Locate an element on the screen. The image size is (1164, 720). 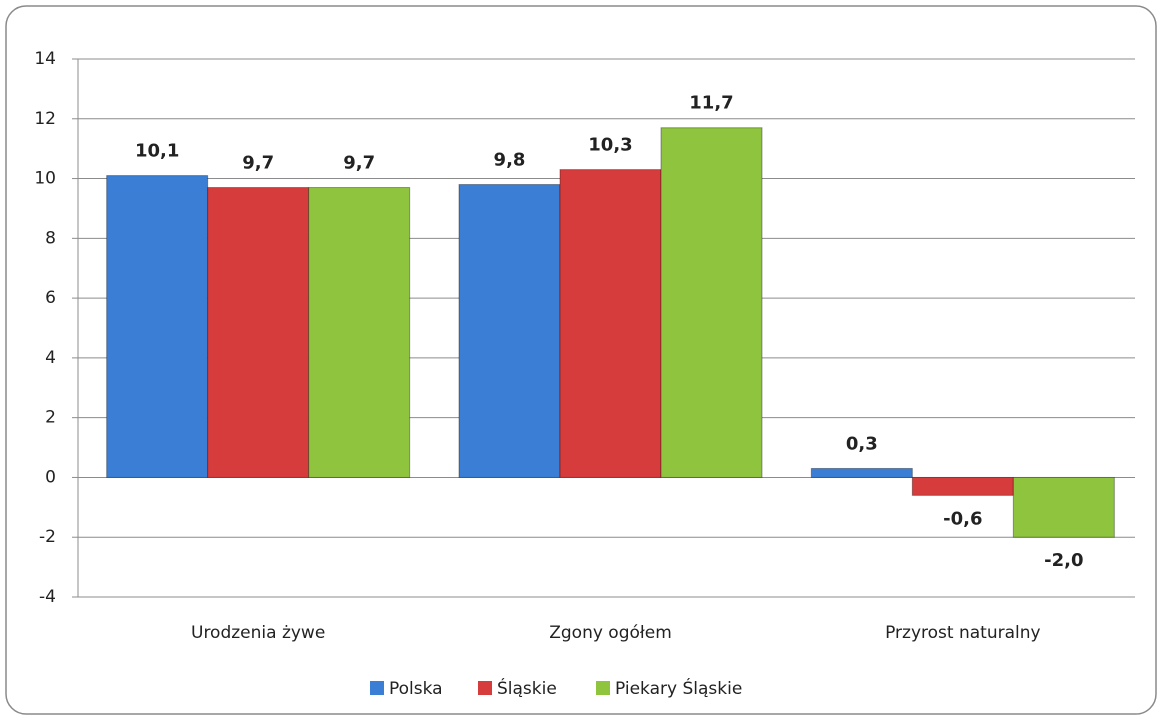
value-label: -0,6 is located at coordinates (962, 518).